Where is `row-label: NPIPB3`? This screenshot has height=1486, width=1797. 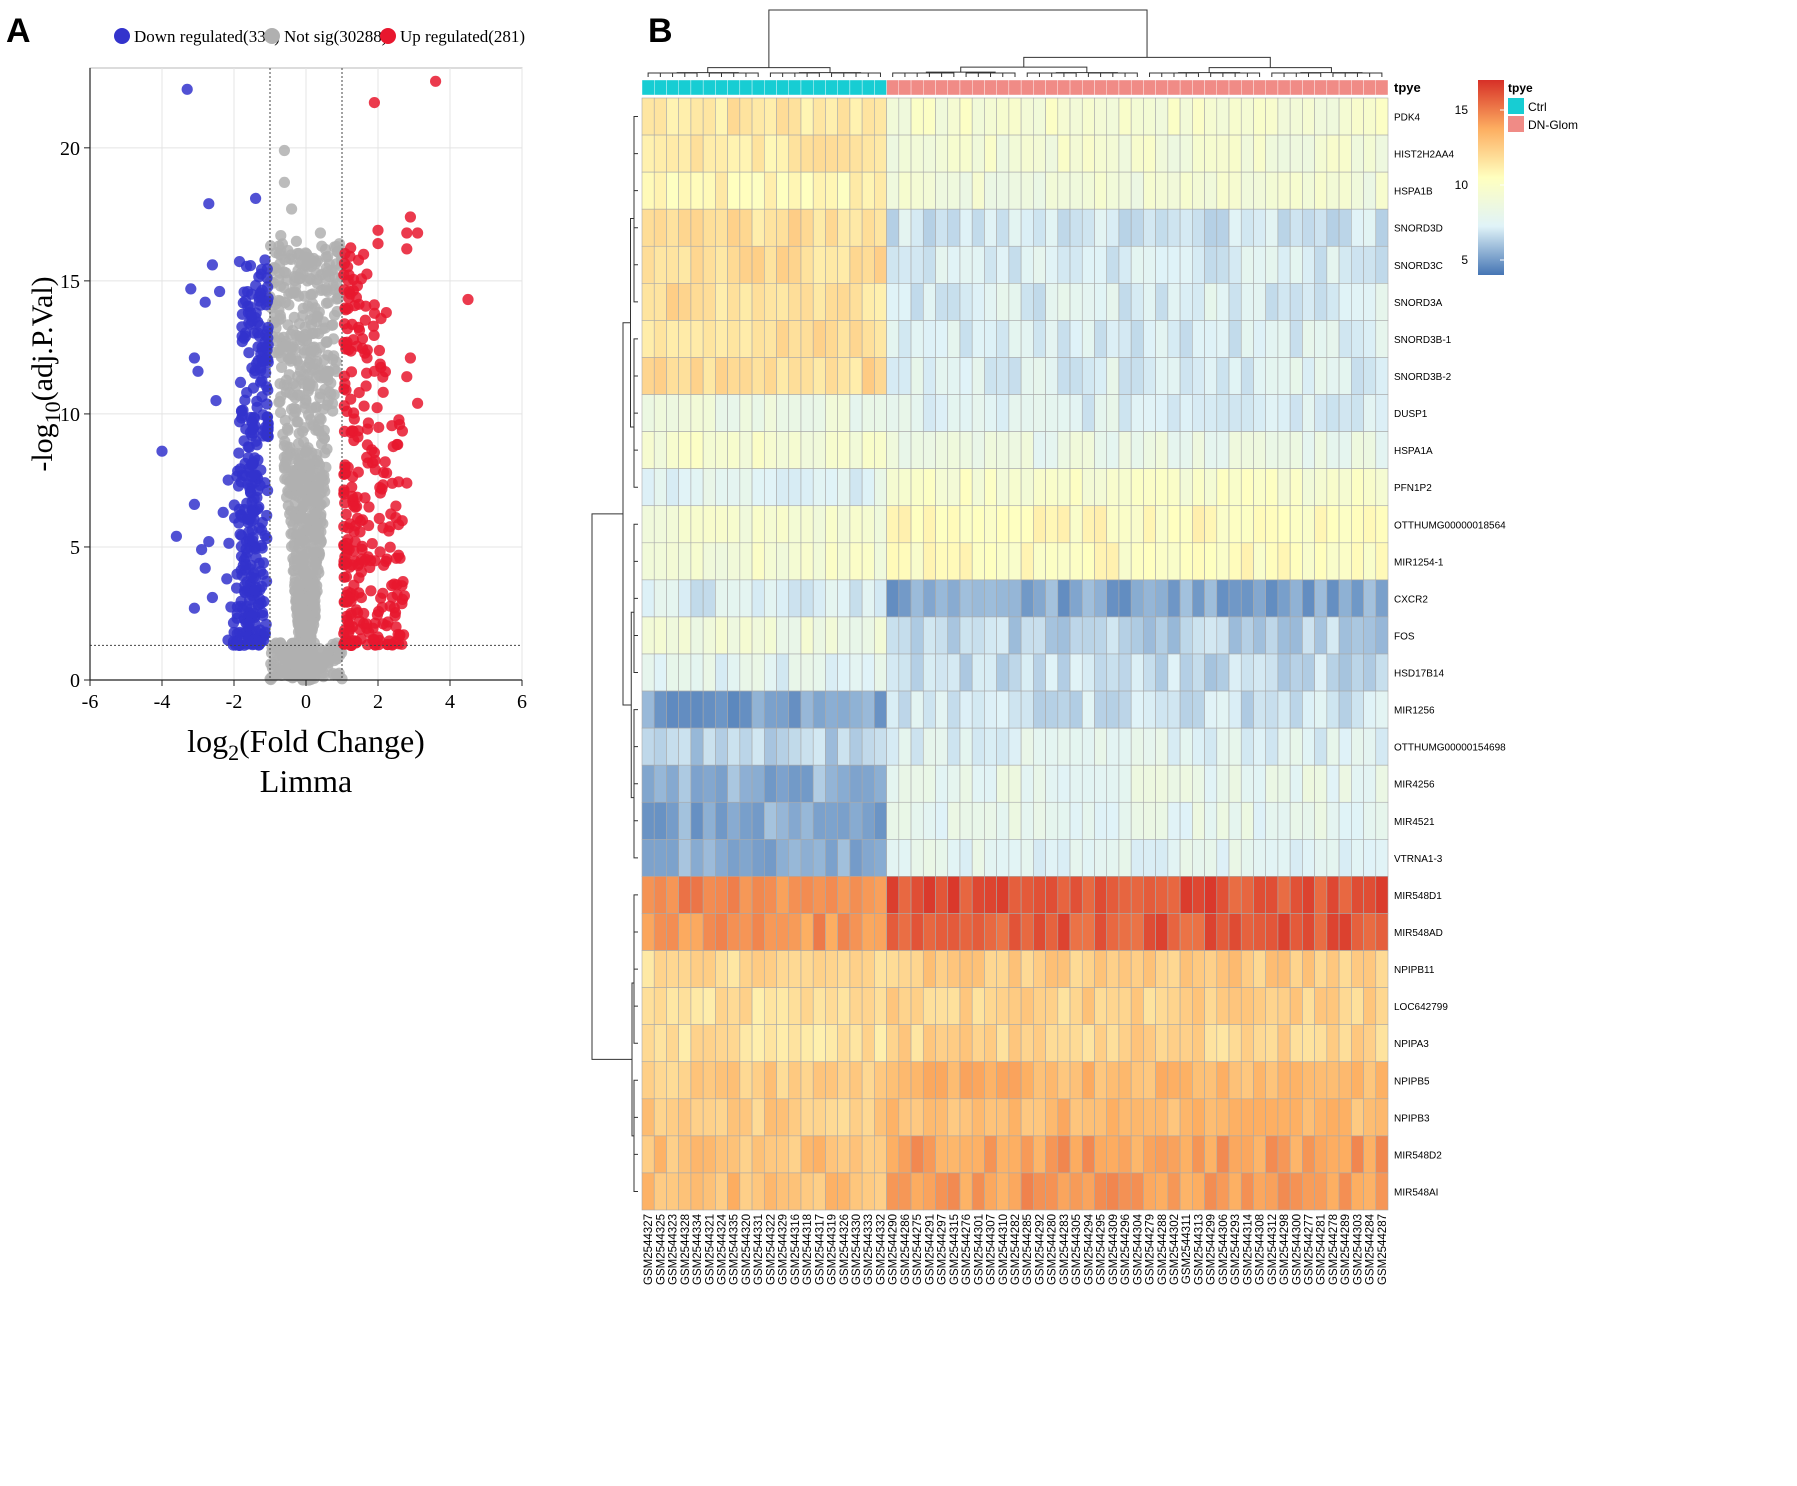
row-label: NPIPB3 is located at coordinates (1412, 1118).